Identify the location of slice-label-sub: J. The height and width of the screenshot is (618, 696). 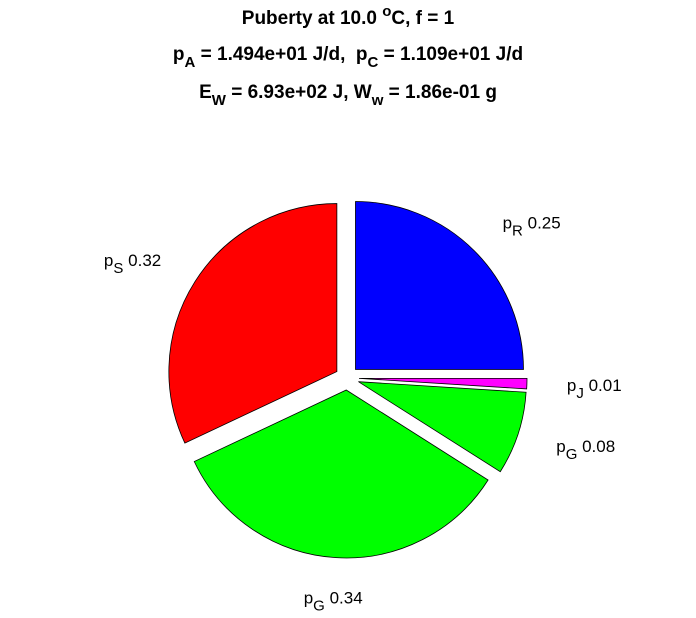
(580, 393).